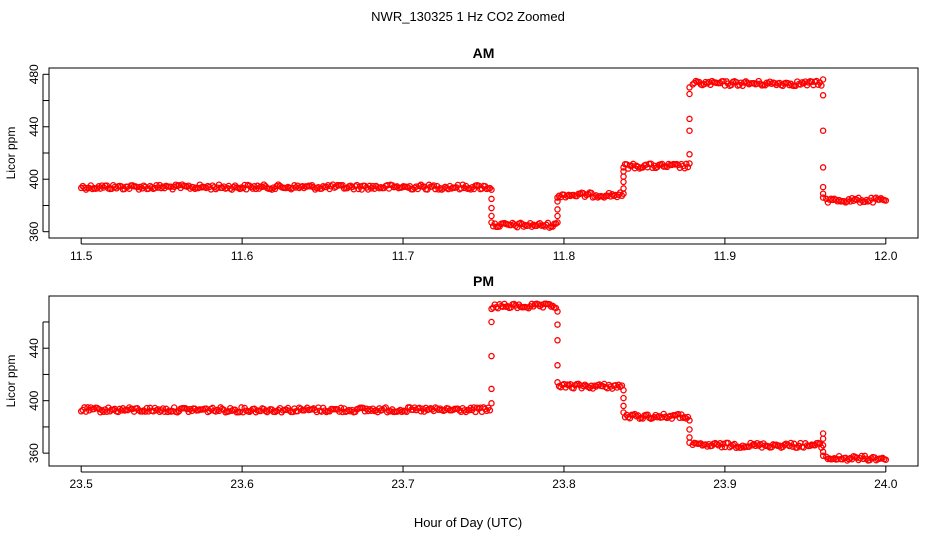  What do you see at coordinates (886, 484) in the screenshot?
I see `x-tick-label: 24.0` at bounding box center [886, 484].